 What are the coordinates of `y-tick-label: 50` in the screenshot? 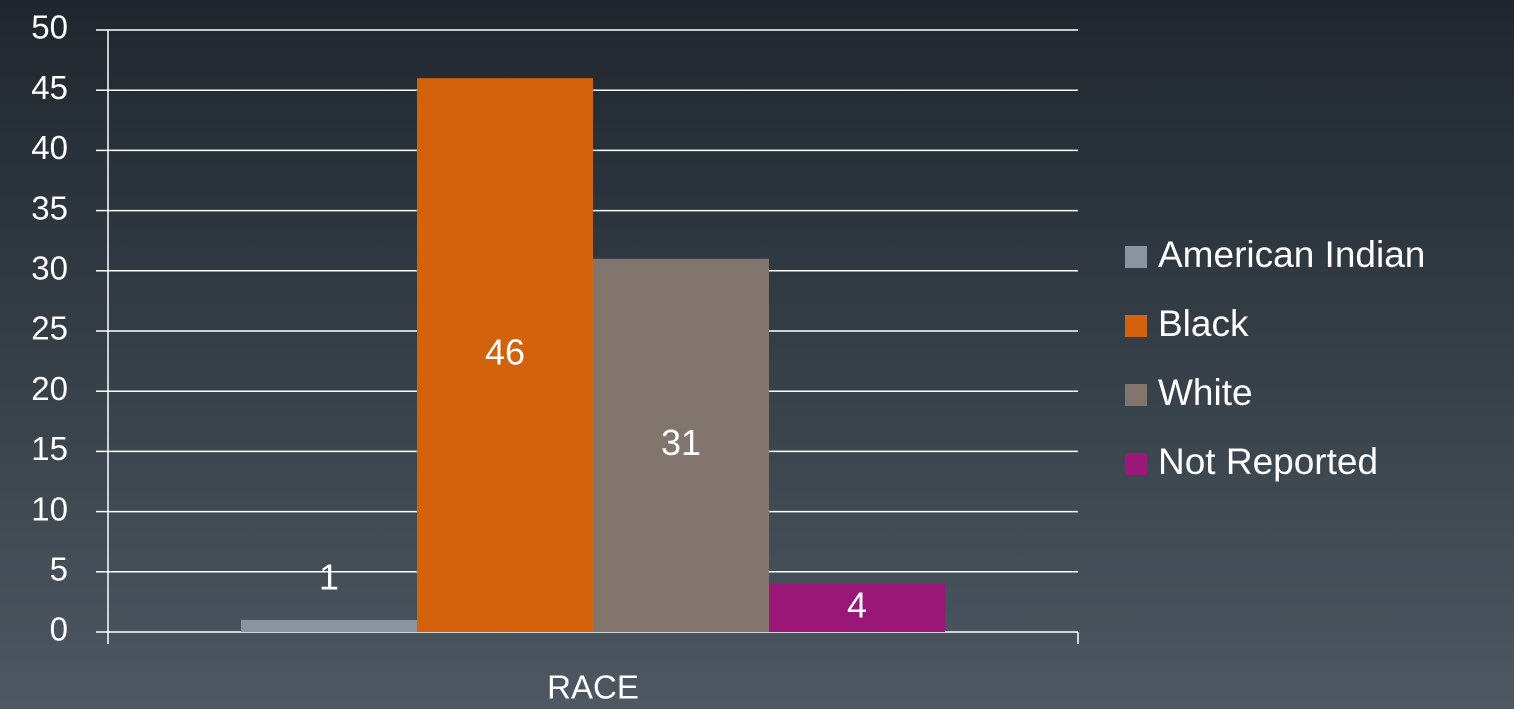 It's located at (49, 27).